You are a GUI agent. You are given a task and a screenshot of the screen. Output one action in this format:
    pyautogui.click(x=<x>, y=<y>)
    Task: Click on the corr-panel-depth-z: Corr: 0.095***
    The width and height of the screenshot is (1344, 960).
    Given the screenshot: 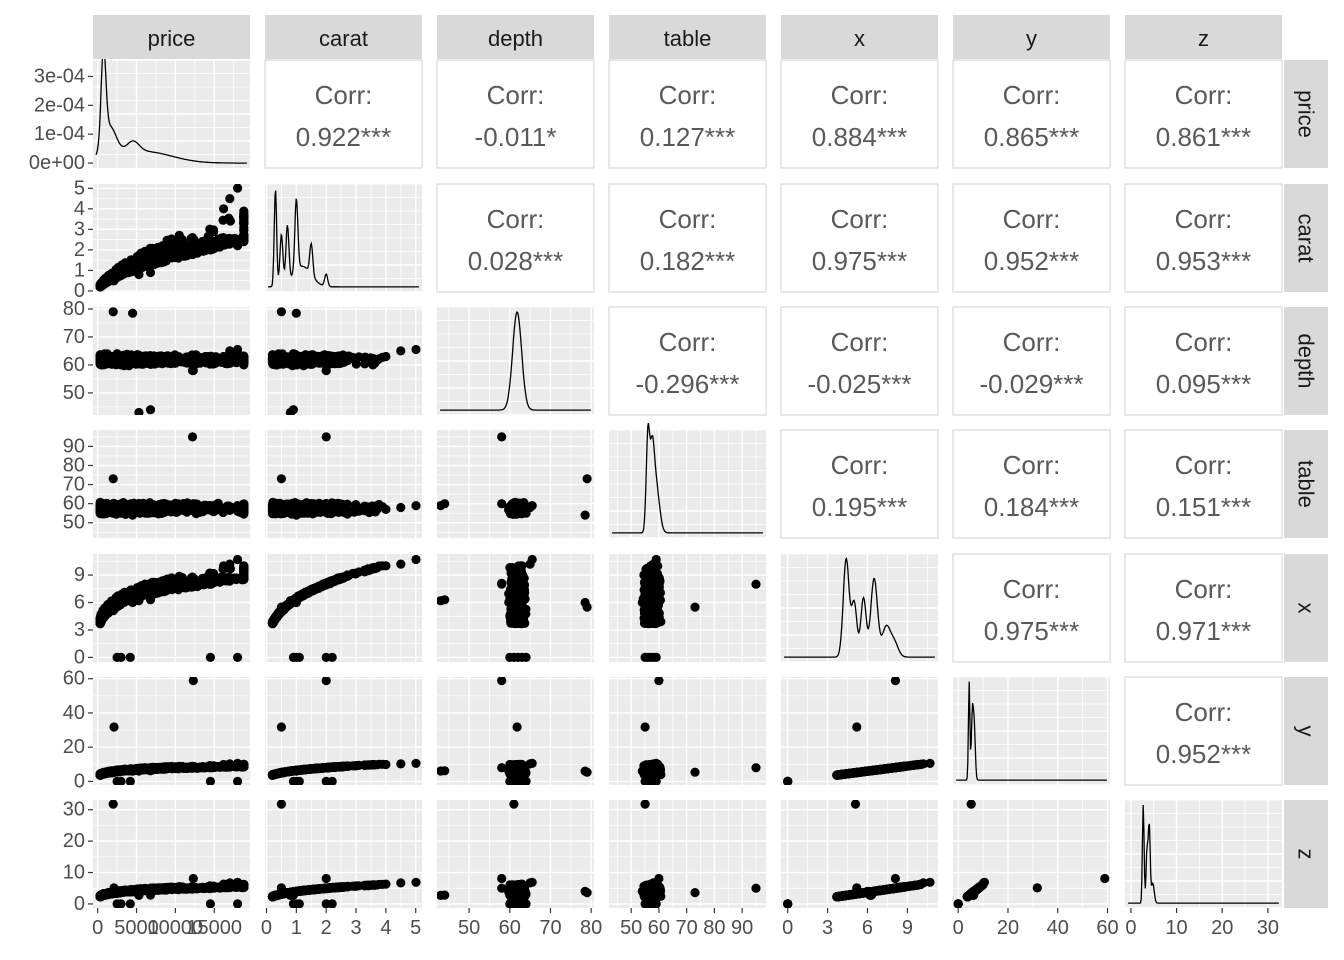 What is the action you would take?
    pyautogui.click(x=1203, y=361)
    